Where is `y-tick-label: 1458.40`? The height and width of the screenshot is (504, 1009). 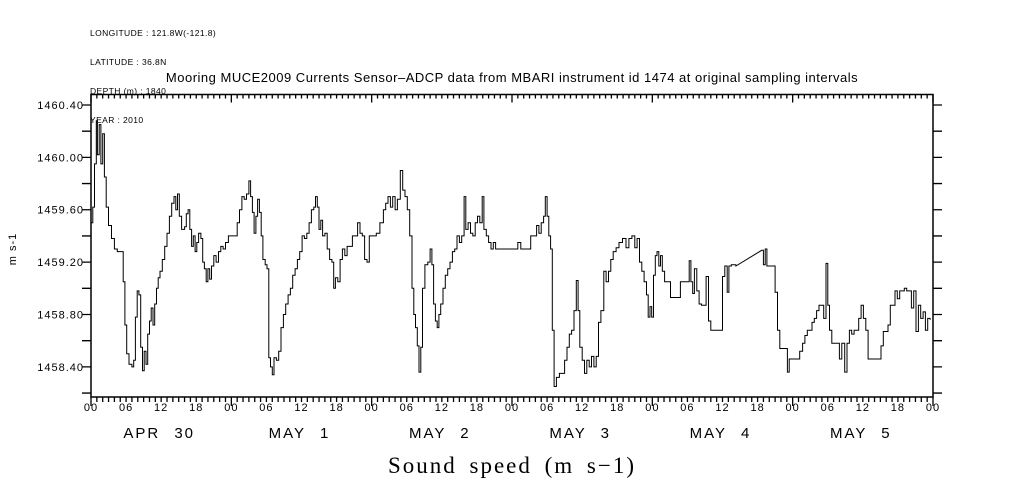 y-tick-label: 1458.40 is located at coordinates (60, 368).